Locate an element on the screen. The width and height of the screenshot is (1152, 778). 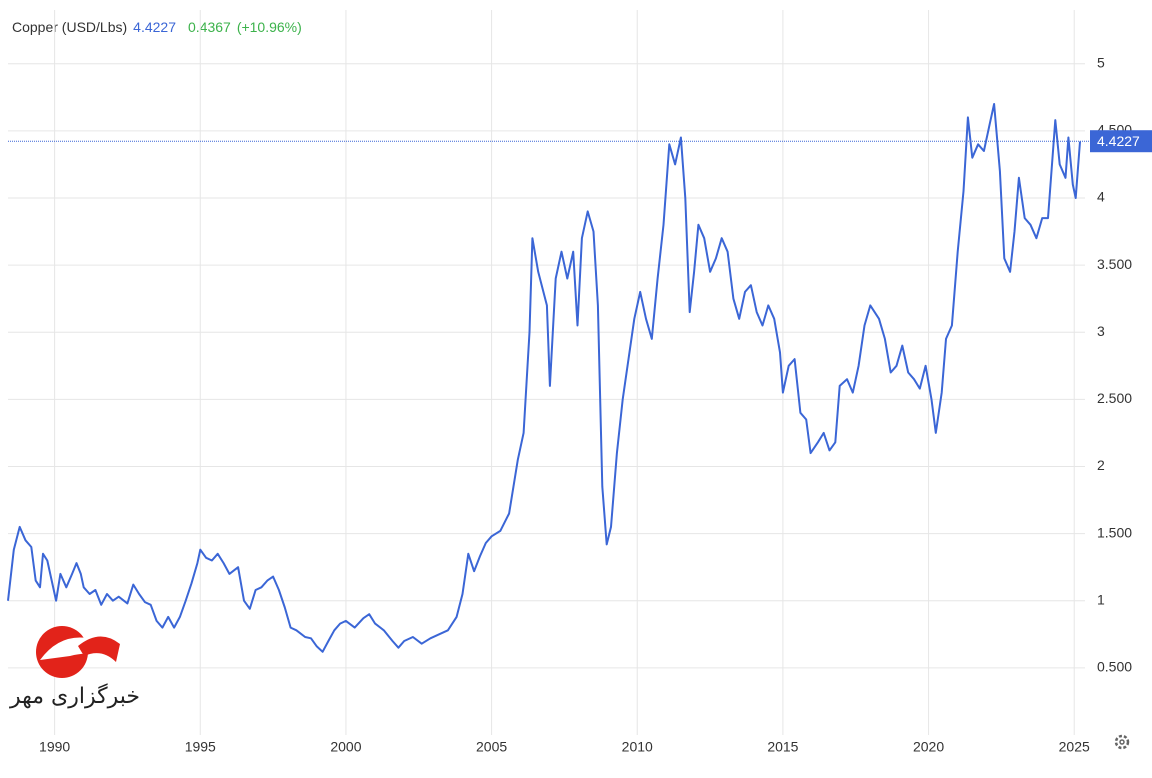
y-tick-label: 1.500 is located at coordinates (1114, 532).